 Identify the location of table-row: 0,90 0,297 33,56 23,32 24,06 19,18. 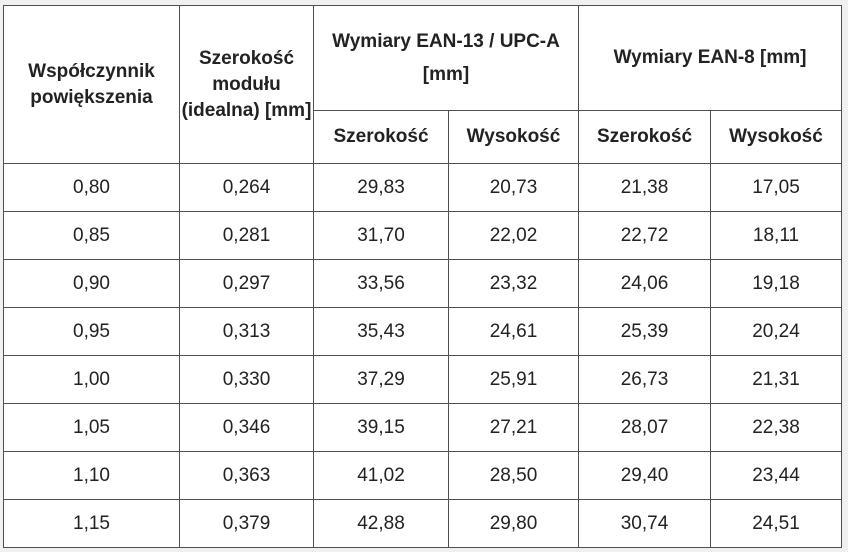
(422, 283).